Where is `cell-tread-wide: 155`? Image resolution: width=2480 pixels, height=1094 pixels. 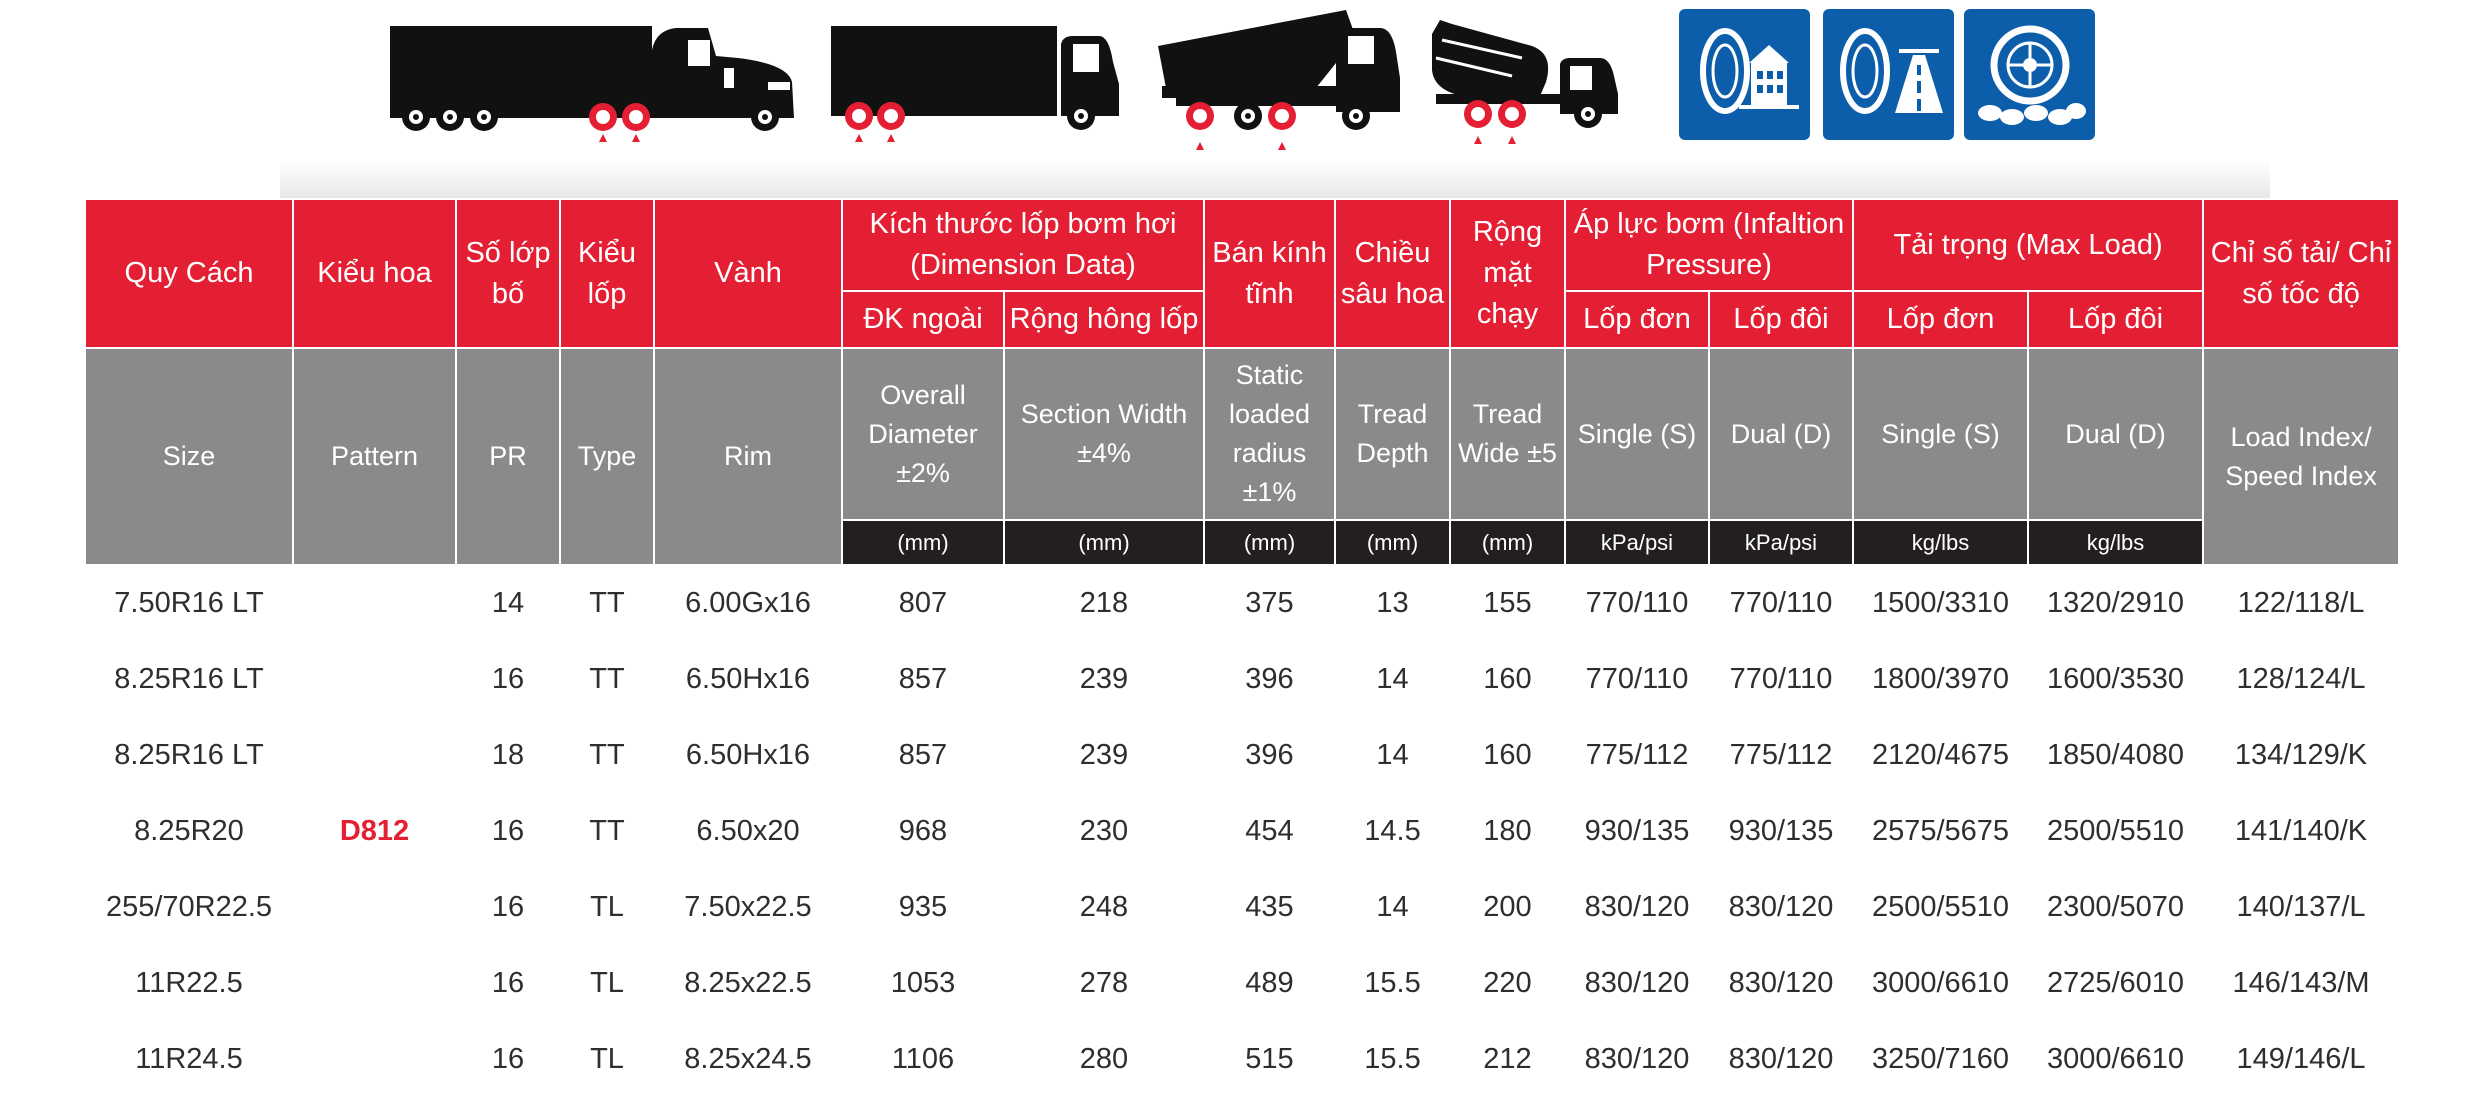
cell-tread-wide: 155 is located at coordinates (1507, 603).